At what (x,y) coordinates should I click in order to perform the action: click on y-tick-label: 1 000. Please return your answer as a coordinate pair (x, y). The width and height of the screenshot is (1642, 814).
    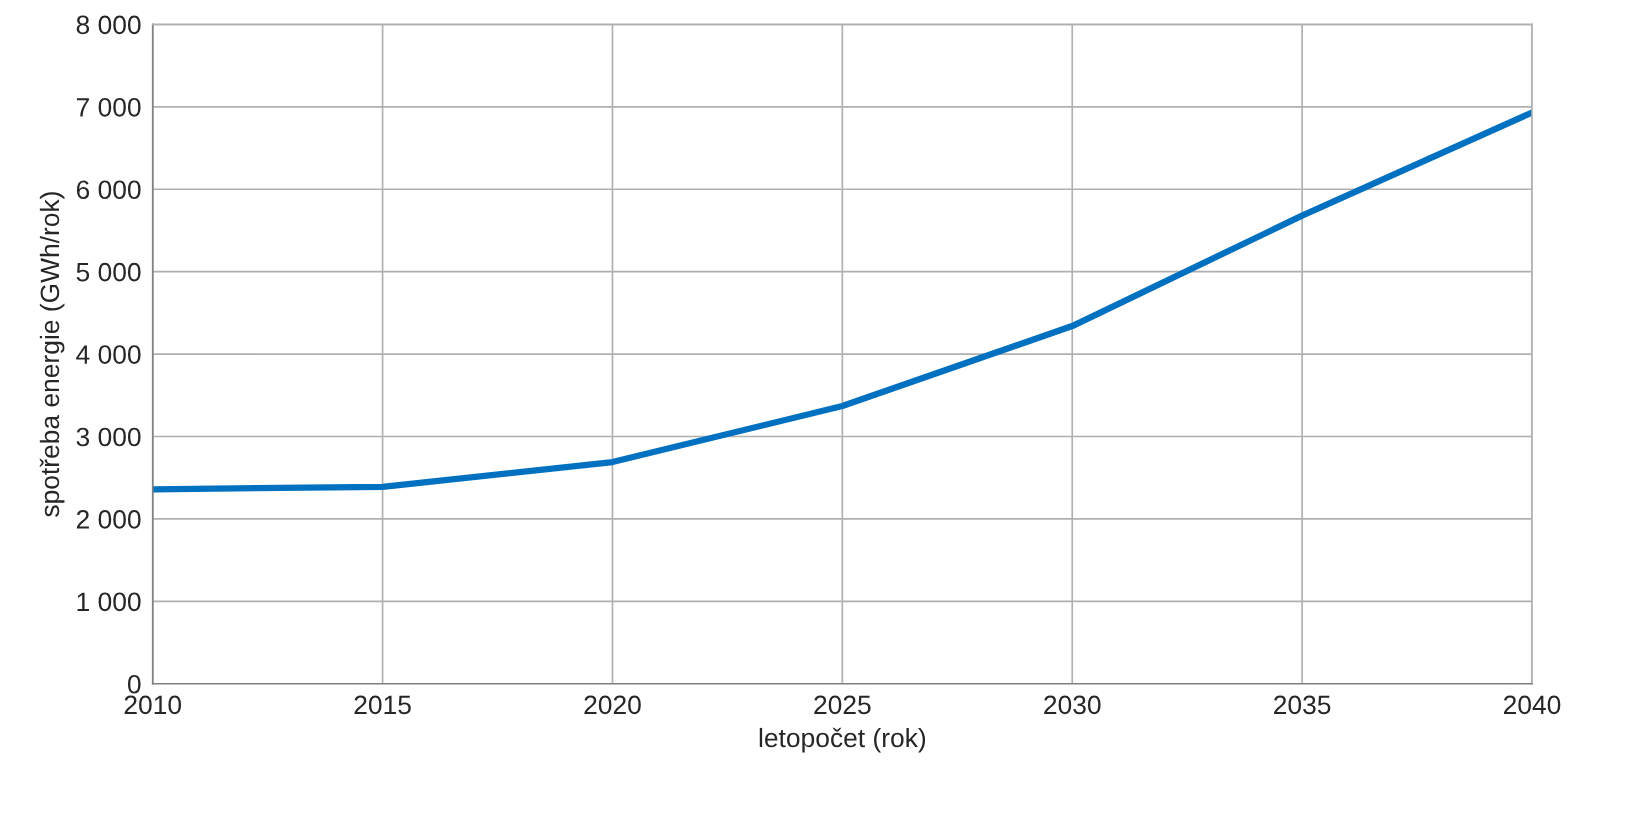
    Looking at the image, I should click on (109, 602).